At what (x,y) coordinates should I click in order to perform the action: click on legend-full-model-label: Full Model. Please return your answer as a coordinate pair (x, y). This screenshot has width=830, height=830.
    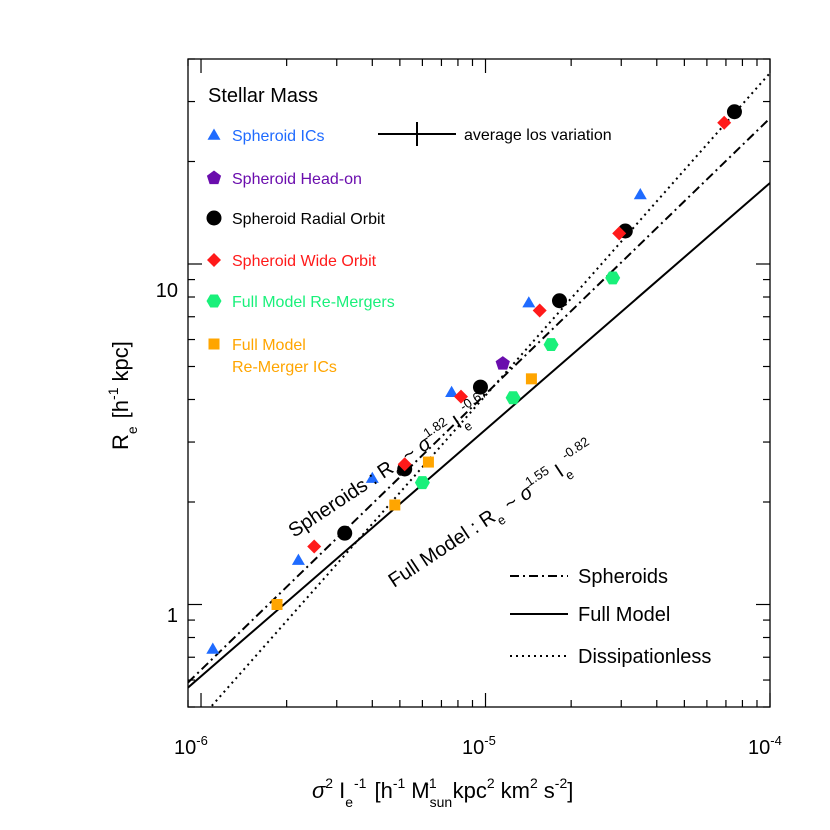
    Looking at the image, I should click on (624, 615).